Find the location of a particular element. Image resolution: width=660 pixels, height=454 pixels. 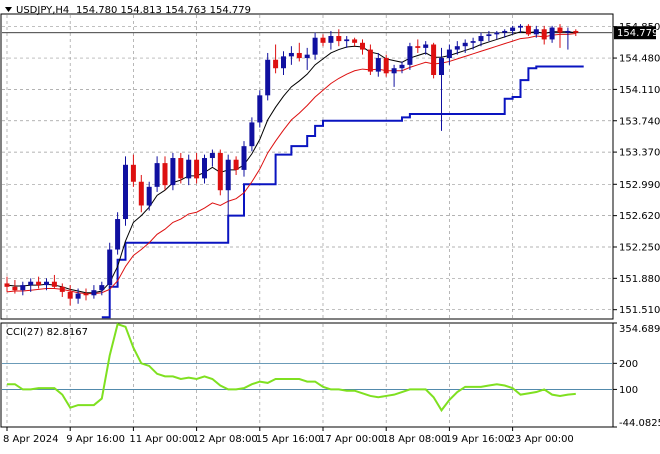

time-tick-label: 15 Apr 16:00 is located at coordinates (288, 439).